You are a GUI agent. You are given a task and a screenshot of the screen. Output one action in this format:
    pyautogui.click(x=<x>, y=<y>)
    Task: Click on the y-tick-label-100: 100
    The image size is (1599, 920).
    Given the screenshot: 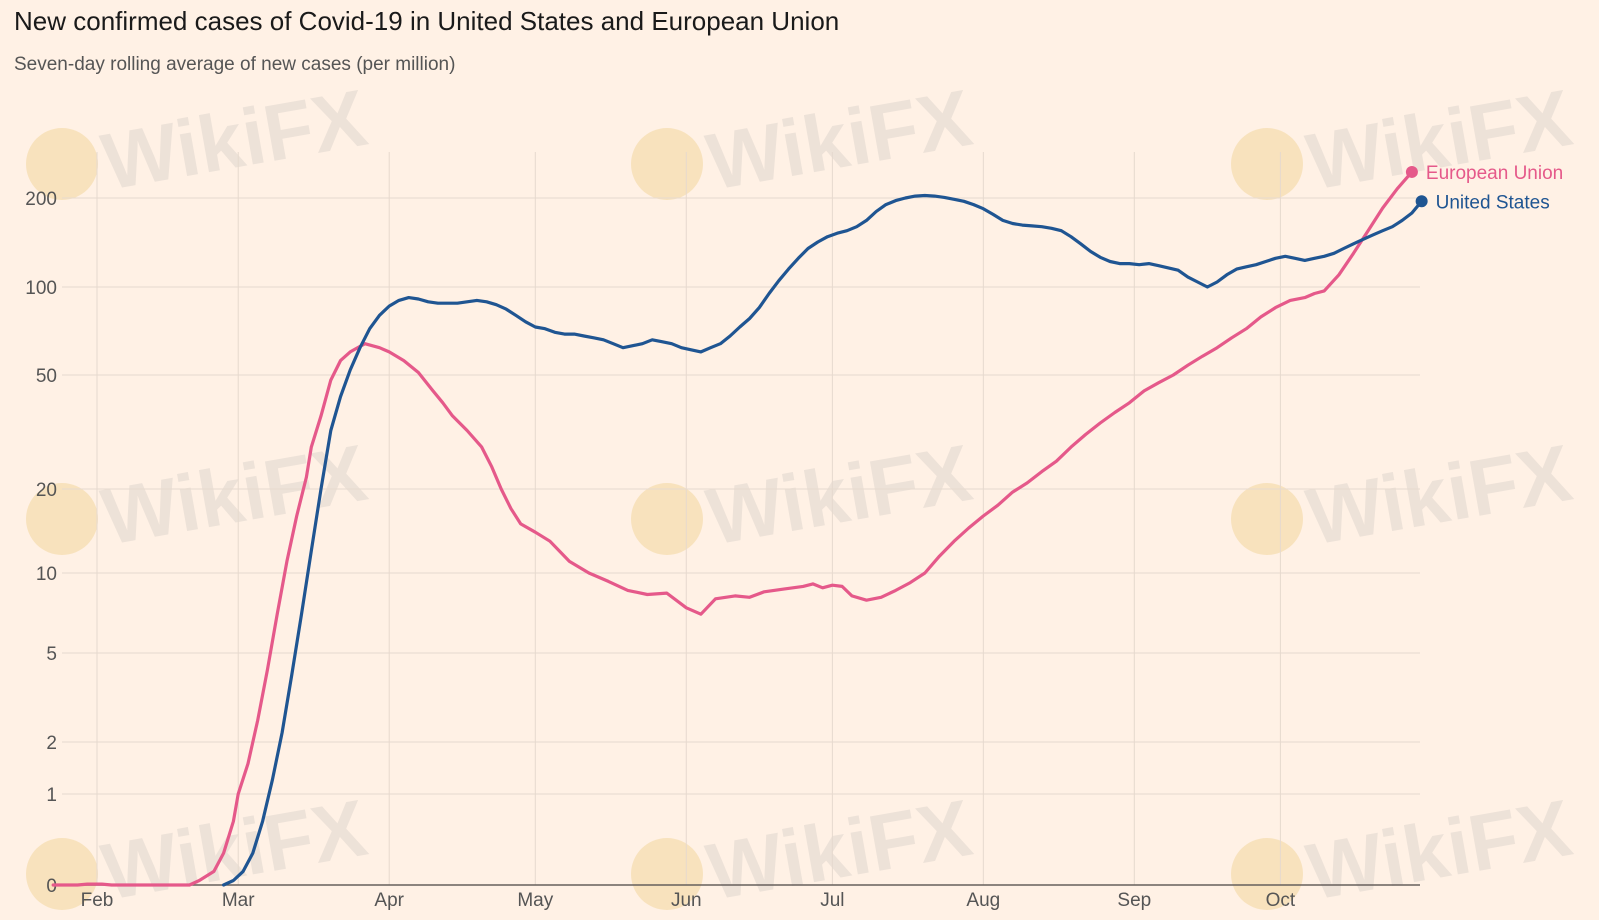 What is the action you would take?
    pyautogui.click(x=41, y=288)
    